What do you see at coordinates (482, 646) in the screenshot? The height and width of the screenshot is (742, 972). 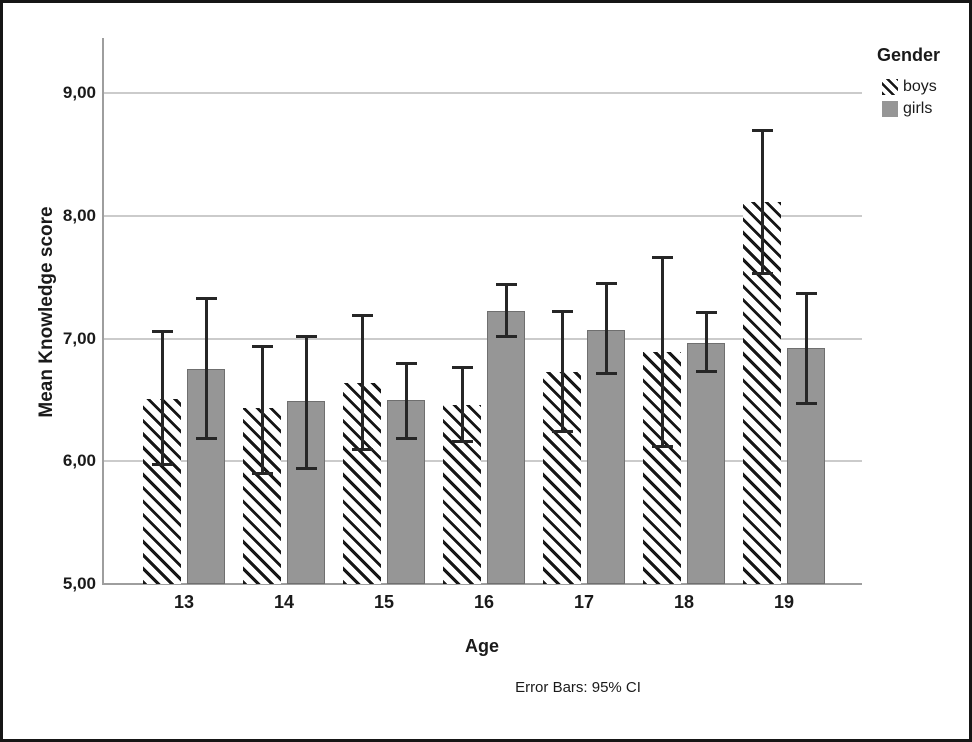 I see `x-axis-title: Age` at bounding box center [482, 646].